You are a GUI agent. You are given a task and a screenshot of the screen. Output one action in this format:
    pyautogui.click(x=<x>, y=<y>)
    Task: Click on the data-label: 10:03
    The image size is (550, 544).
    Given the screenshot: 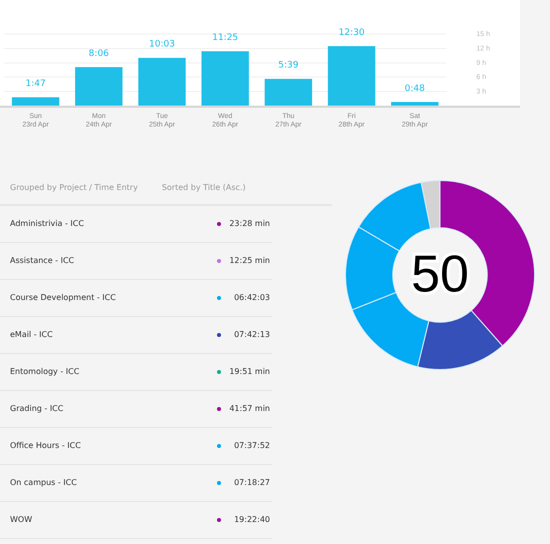 What is the action you would take?
    pyautogui.click(x=162, y=45)
    